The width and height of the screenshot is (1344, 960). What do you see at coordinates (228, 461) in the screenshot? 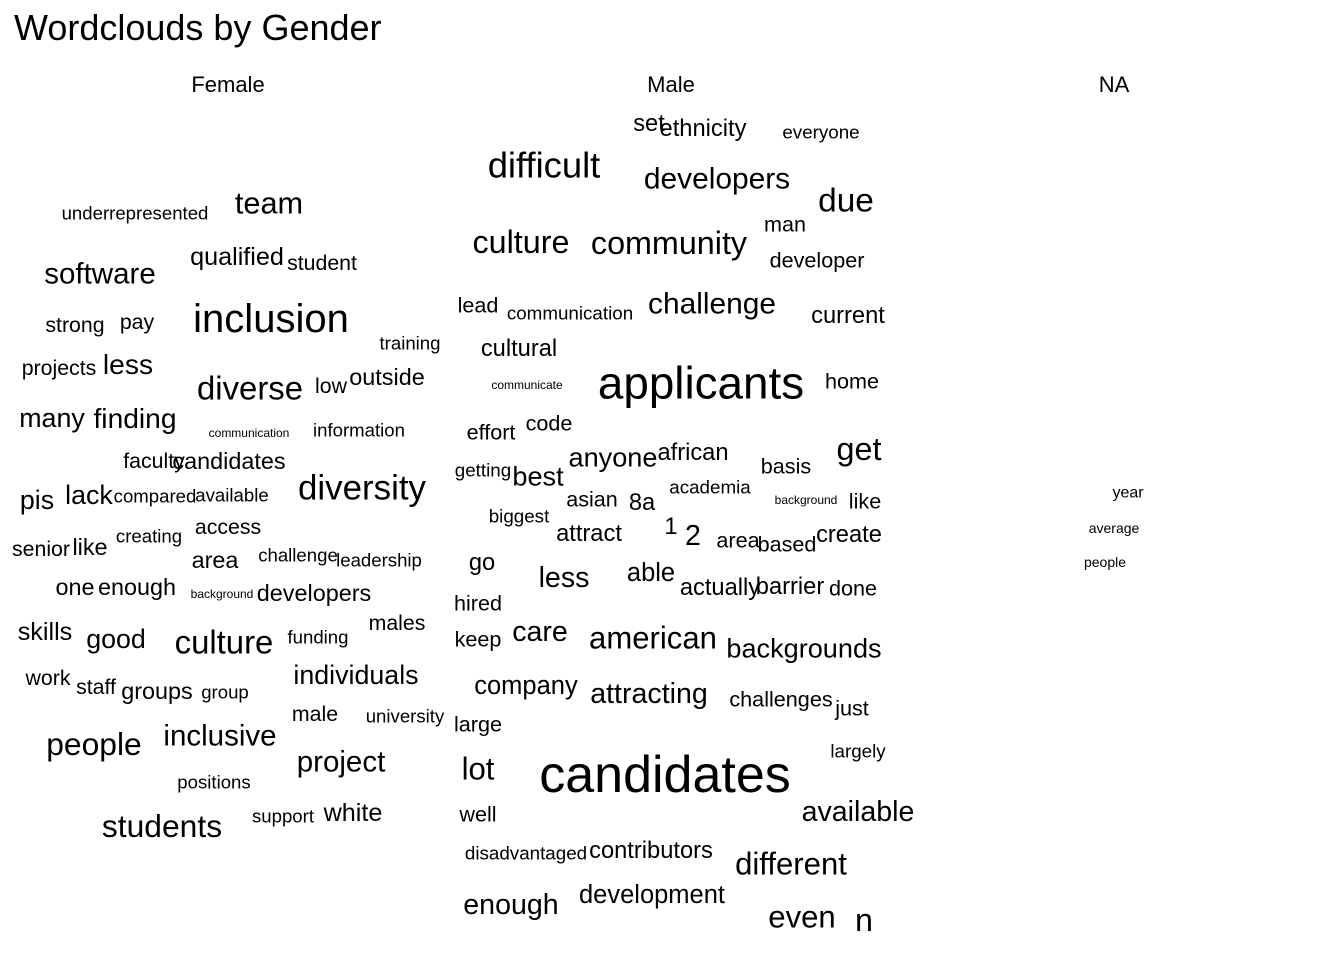
I see `word-female-candidates: candidates` at bounding box center [228, 461].